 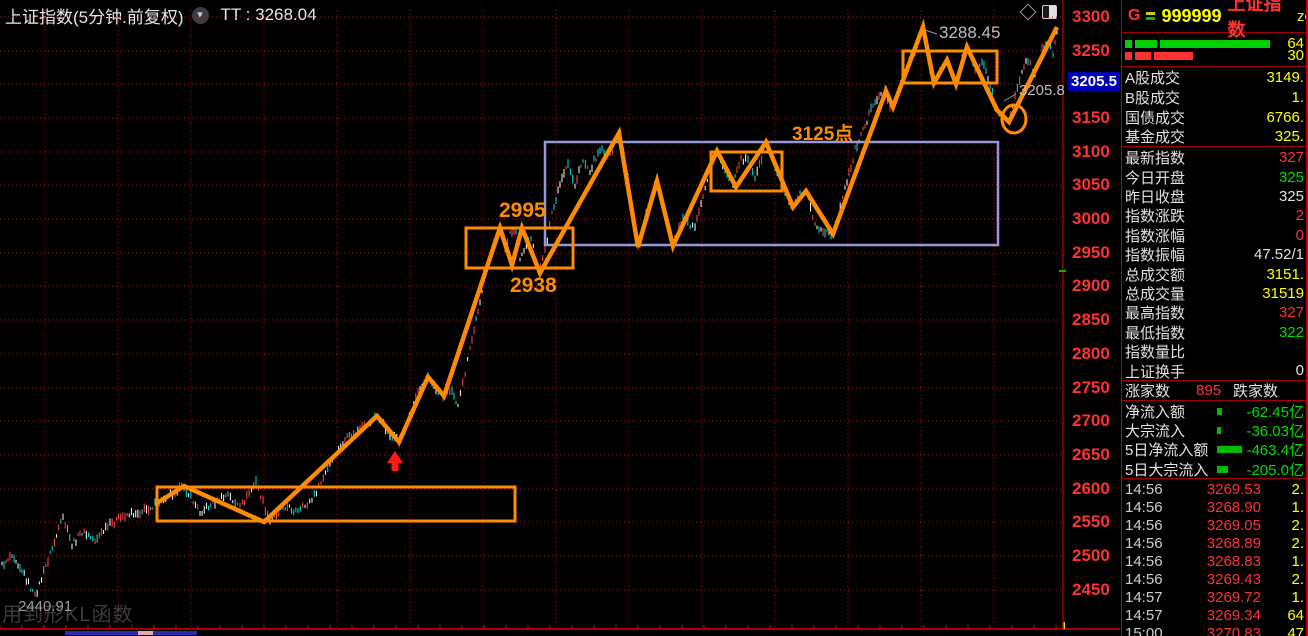 What do you see at coordinates (1214, 543) in the screenshot?
I see `tick-row: 14:56 3268.89 2.` at bounding box center [1214, 543].